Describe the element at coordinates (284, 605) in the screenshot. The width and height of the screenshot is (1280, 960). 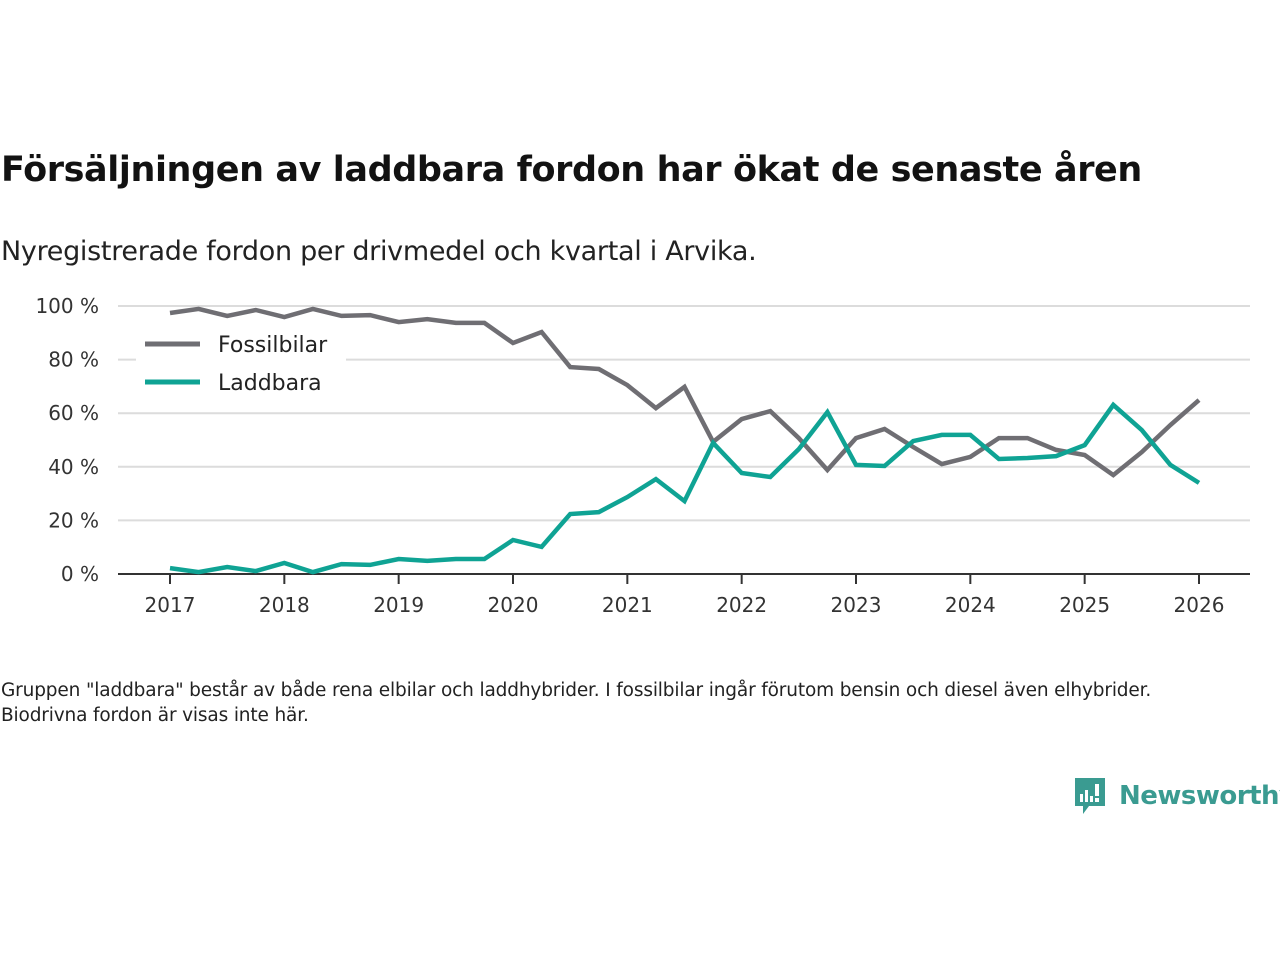
I see `x-tick-label: 2018` at that location.